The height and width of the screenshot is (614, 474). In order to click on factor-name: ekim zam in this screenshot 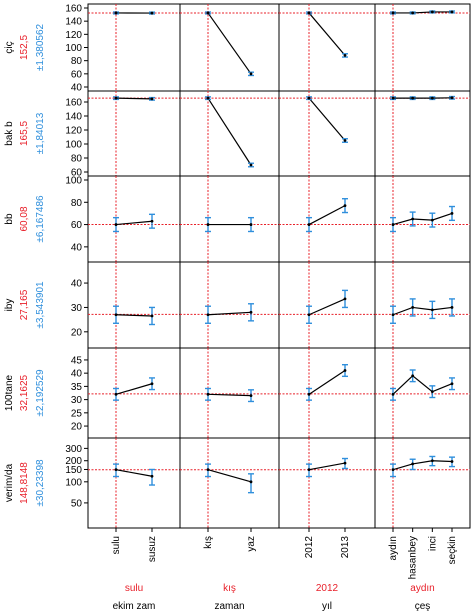, I will do `click(134, 606)`.